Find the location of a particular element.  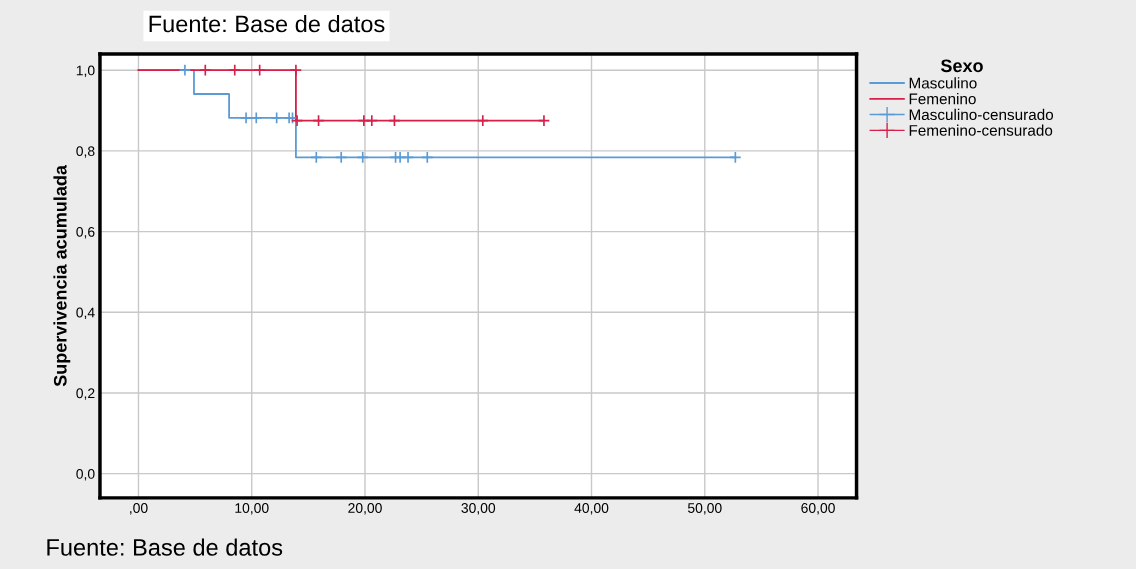

legend-label: Femenino is located at coordinates (942, 99).